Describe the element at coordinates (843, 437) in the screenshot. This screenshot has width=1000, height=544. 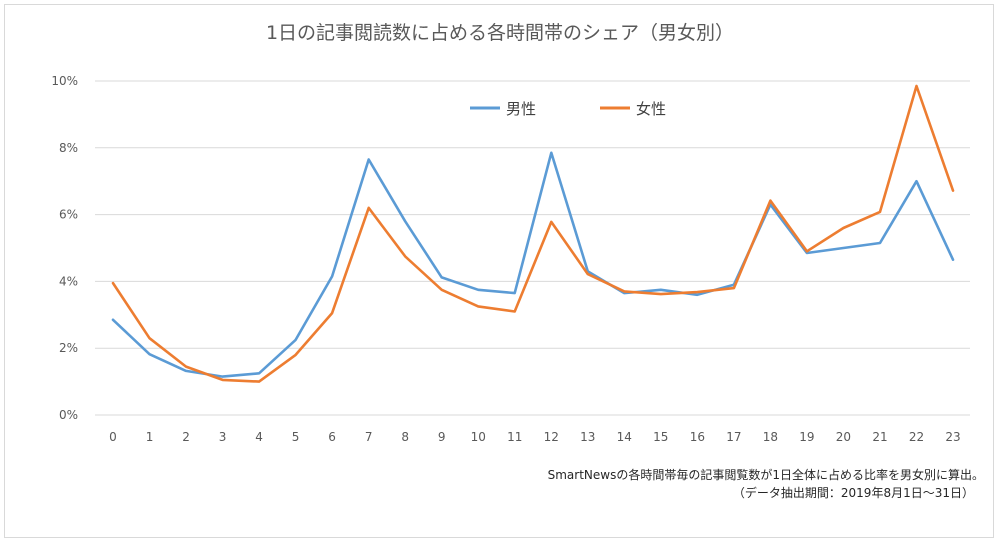
I see `x-tick-label: 20` at that location.